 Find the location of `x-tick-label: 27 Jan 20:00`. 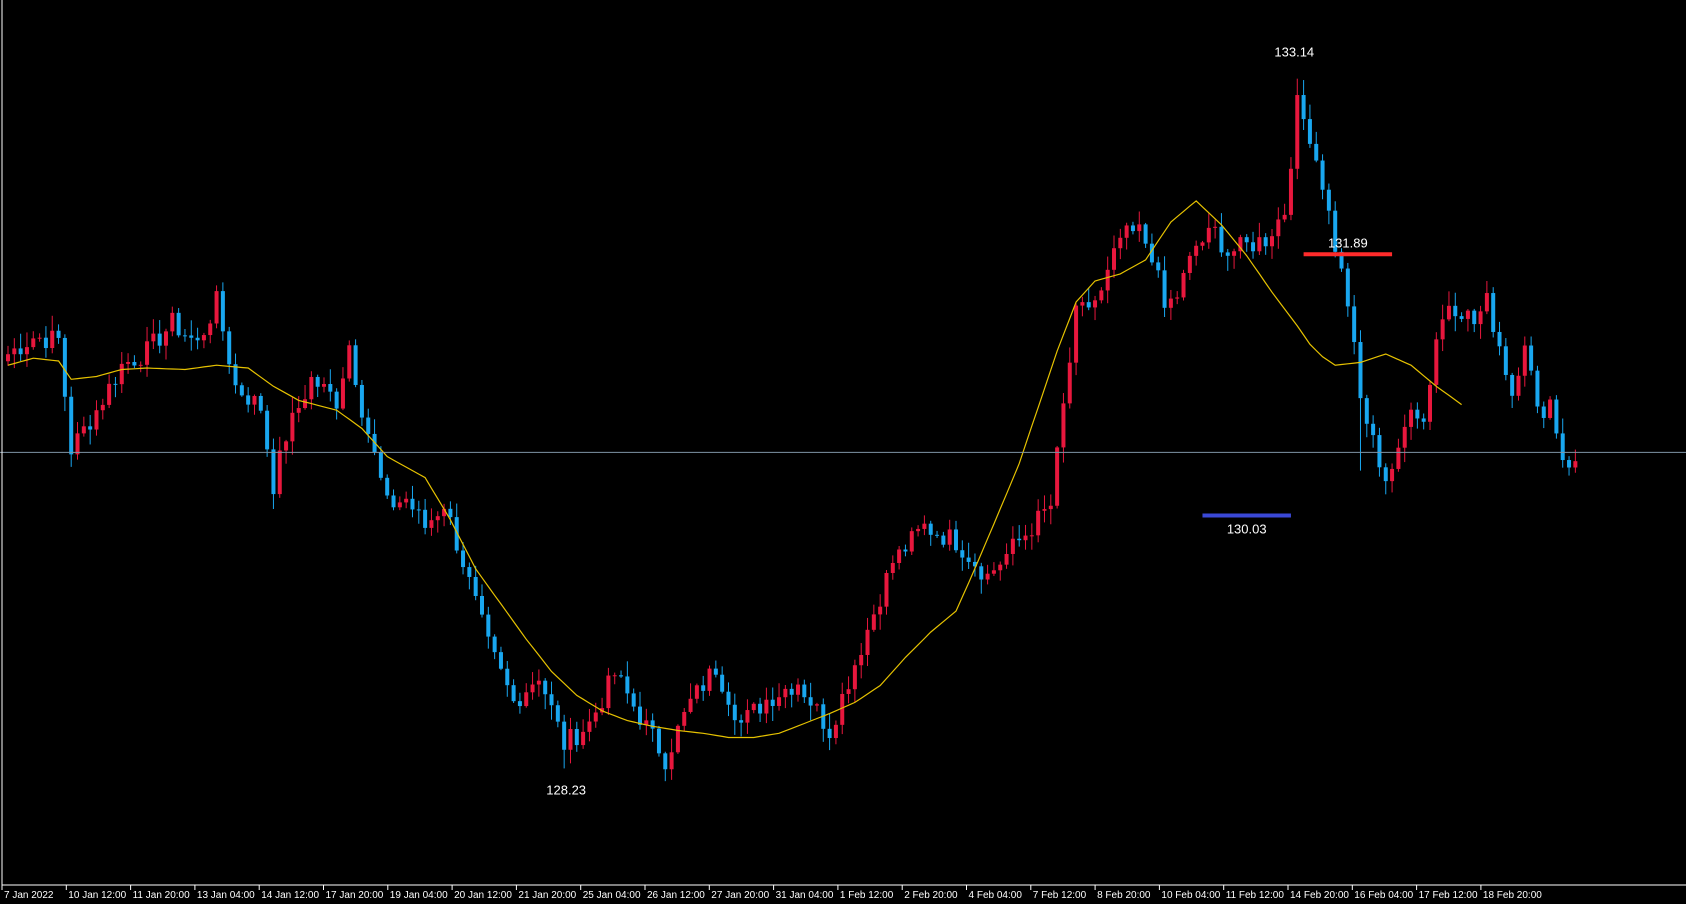

x-tick-label: 27 Jan 20:00 is located at coordinates (740, 895).